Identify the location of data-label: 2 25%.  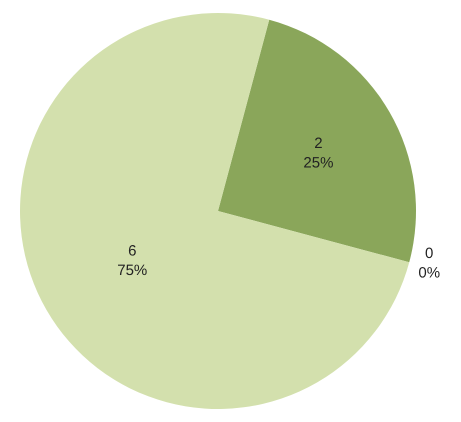
(318, 153).